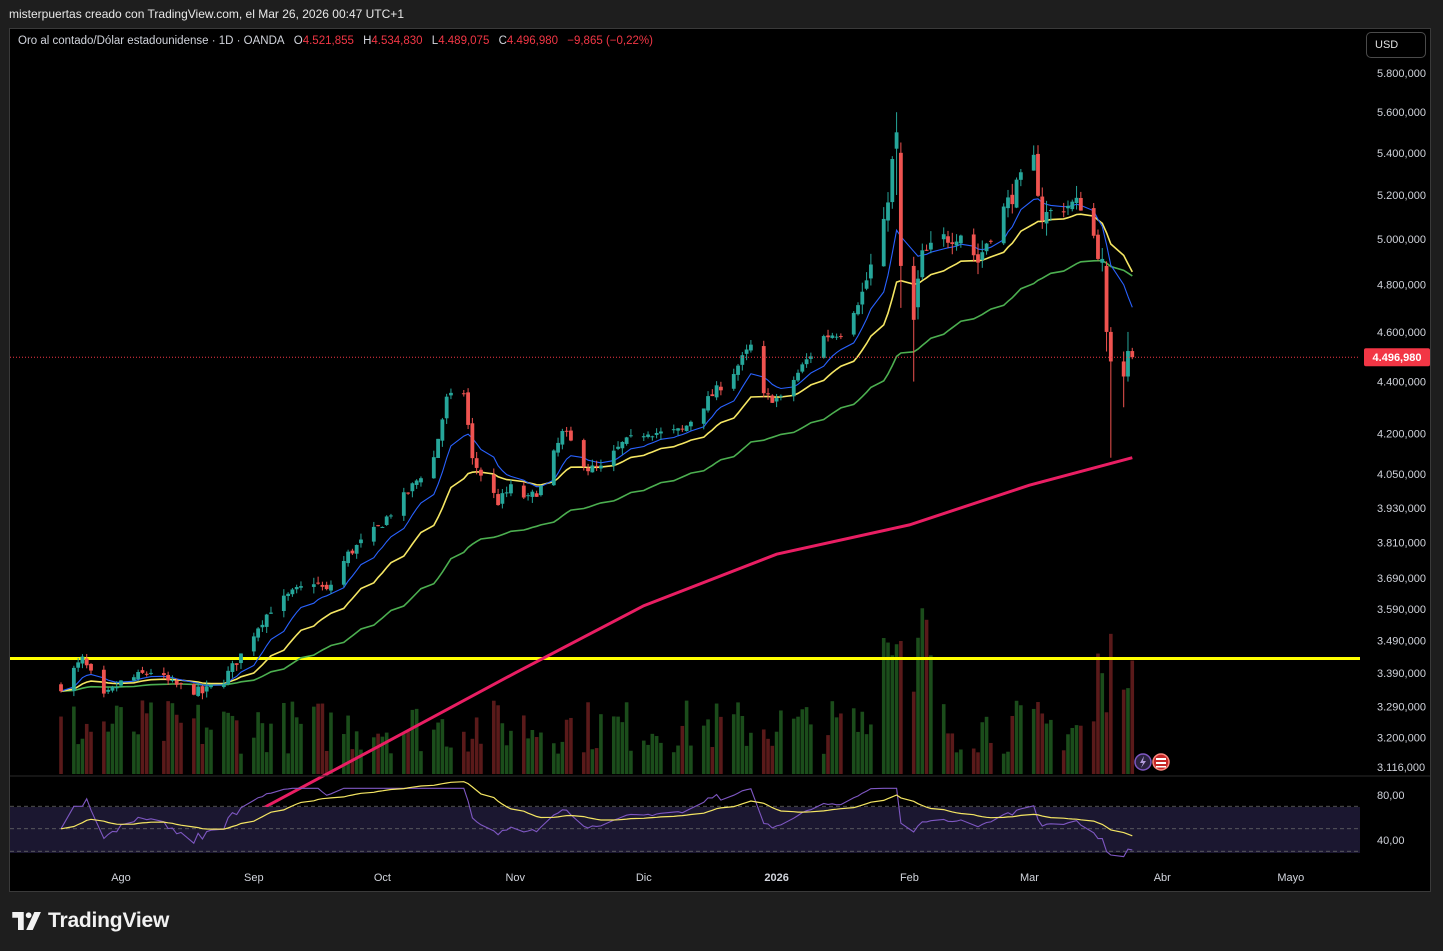  I want to click on price-tick-label: 3.290,000, so click(1401, 707).